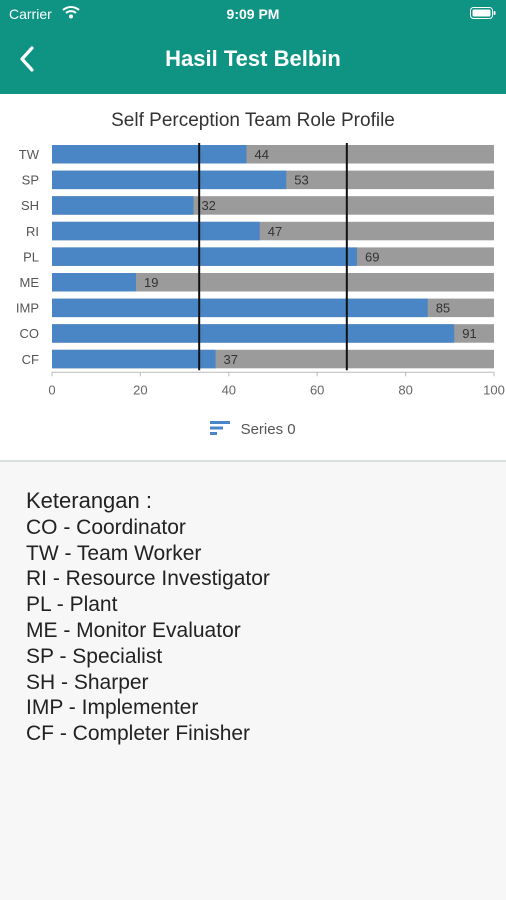 This screenshot has height=900, width=506. Describe the element at coordinates (273, 282) in the screenshot. I see `bar-track` at that location.